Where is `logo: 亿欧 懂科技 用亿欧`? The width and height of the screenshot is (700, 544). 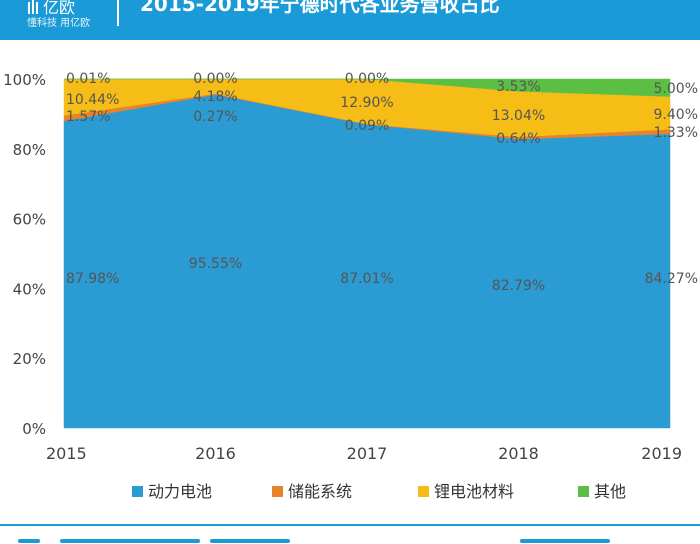
logo: 亿欧 懂科技 用亿欧 is located at coordinates (67, 19).